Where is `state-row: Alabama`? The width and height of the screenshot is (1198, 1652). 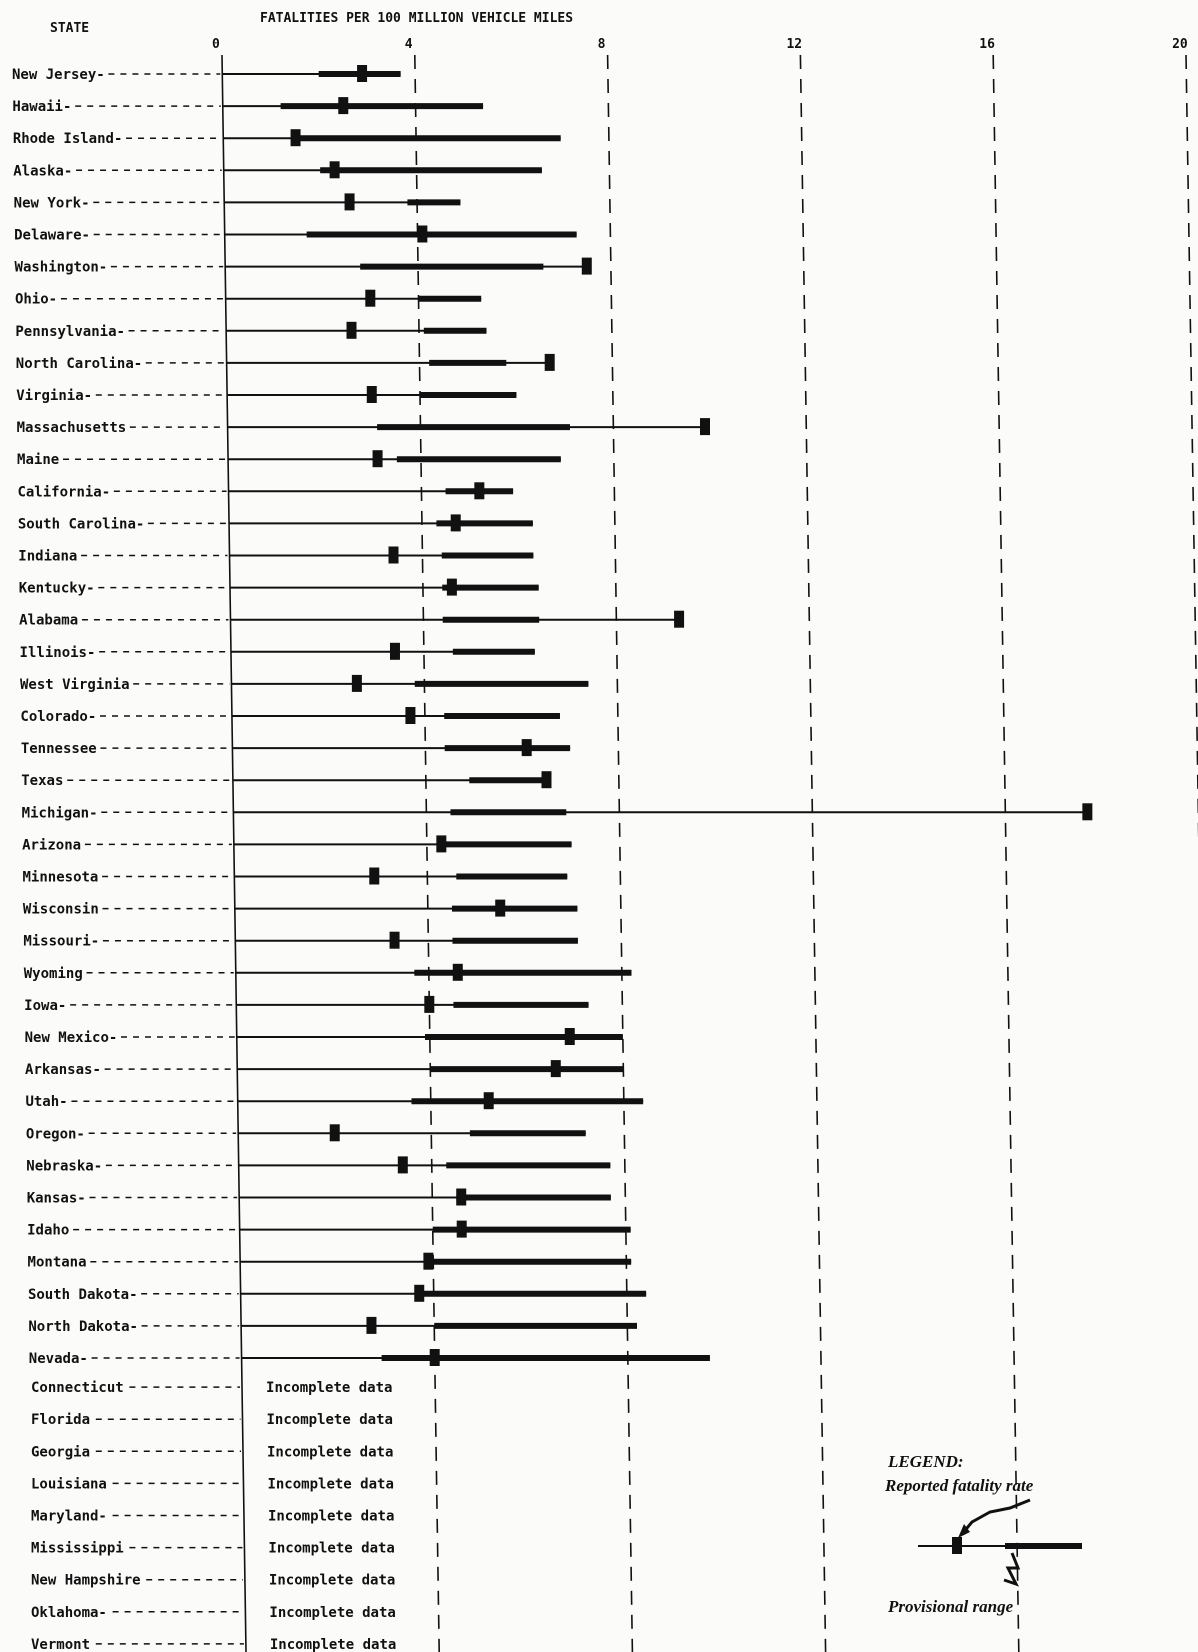 state-row: Alabama is located at coordinates (352, 619).